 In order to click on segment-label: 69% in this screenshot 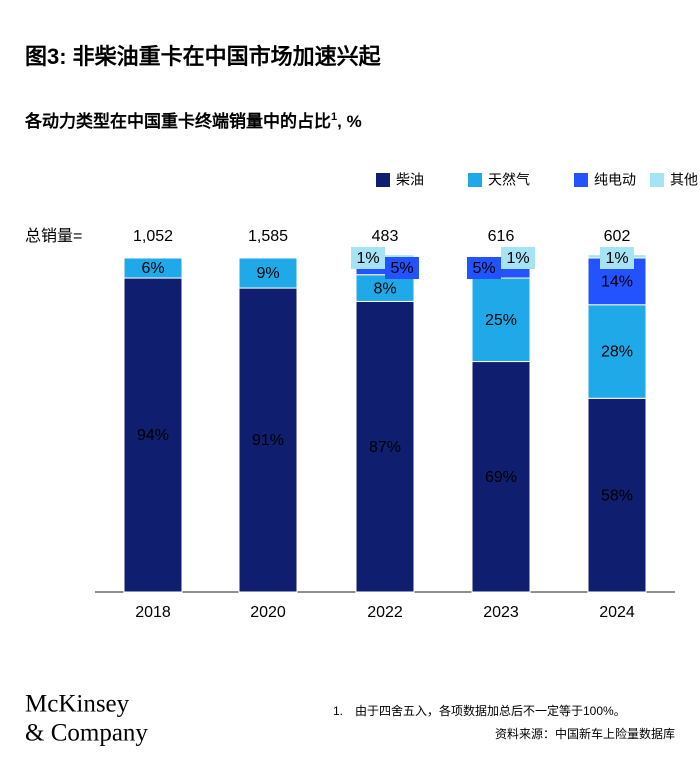, I will do `click(501, 477)`.